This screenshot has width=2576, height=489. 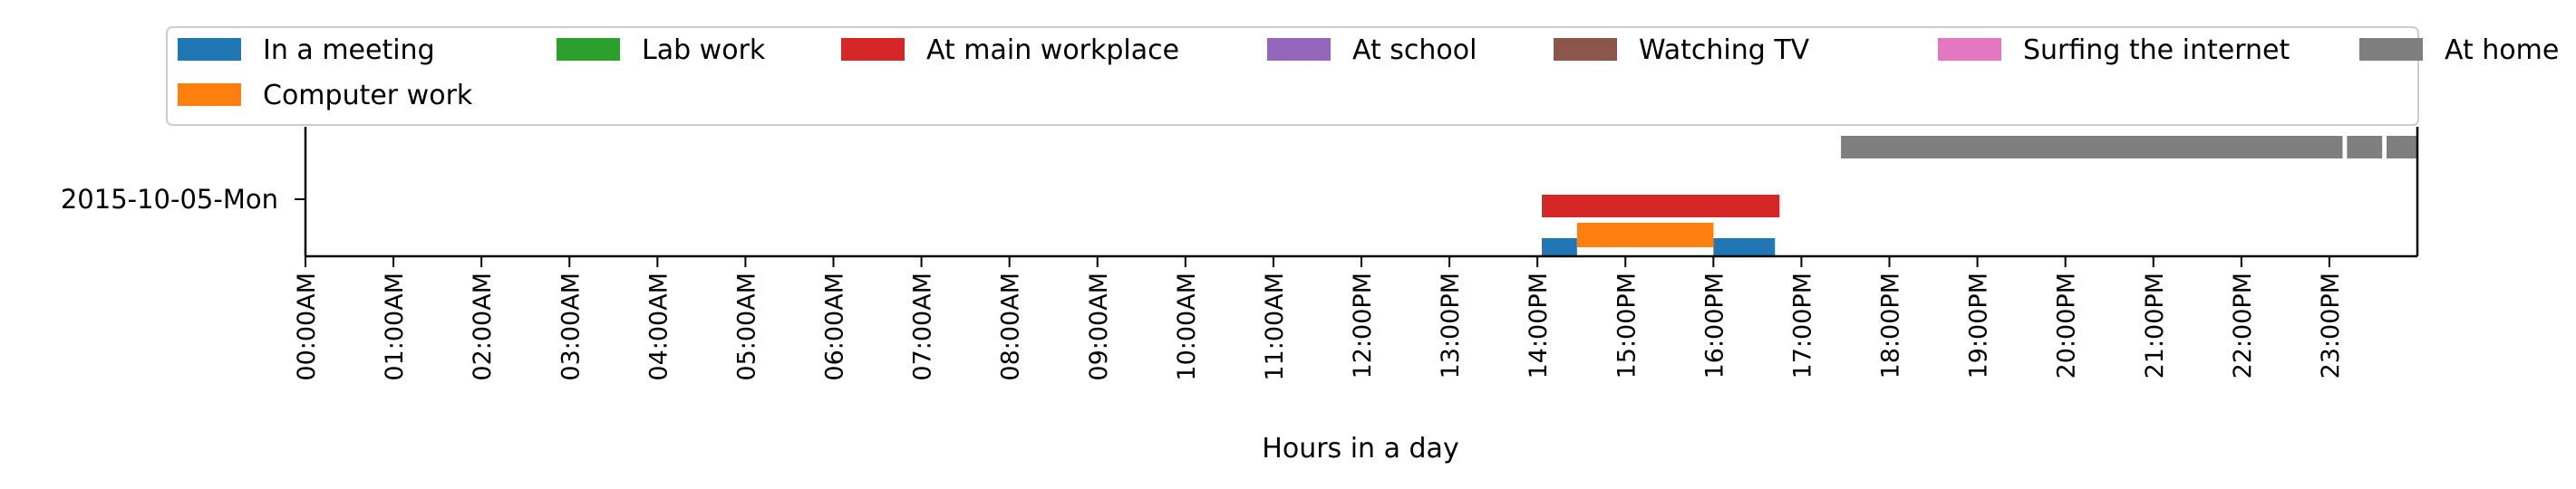 What do you see at coordinates (2502, 50) in the screenshot?
I see `legend-label-at-home: At home` at bounding box center [2502, 50].